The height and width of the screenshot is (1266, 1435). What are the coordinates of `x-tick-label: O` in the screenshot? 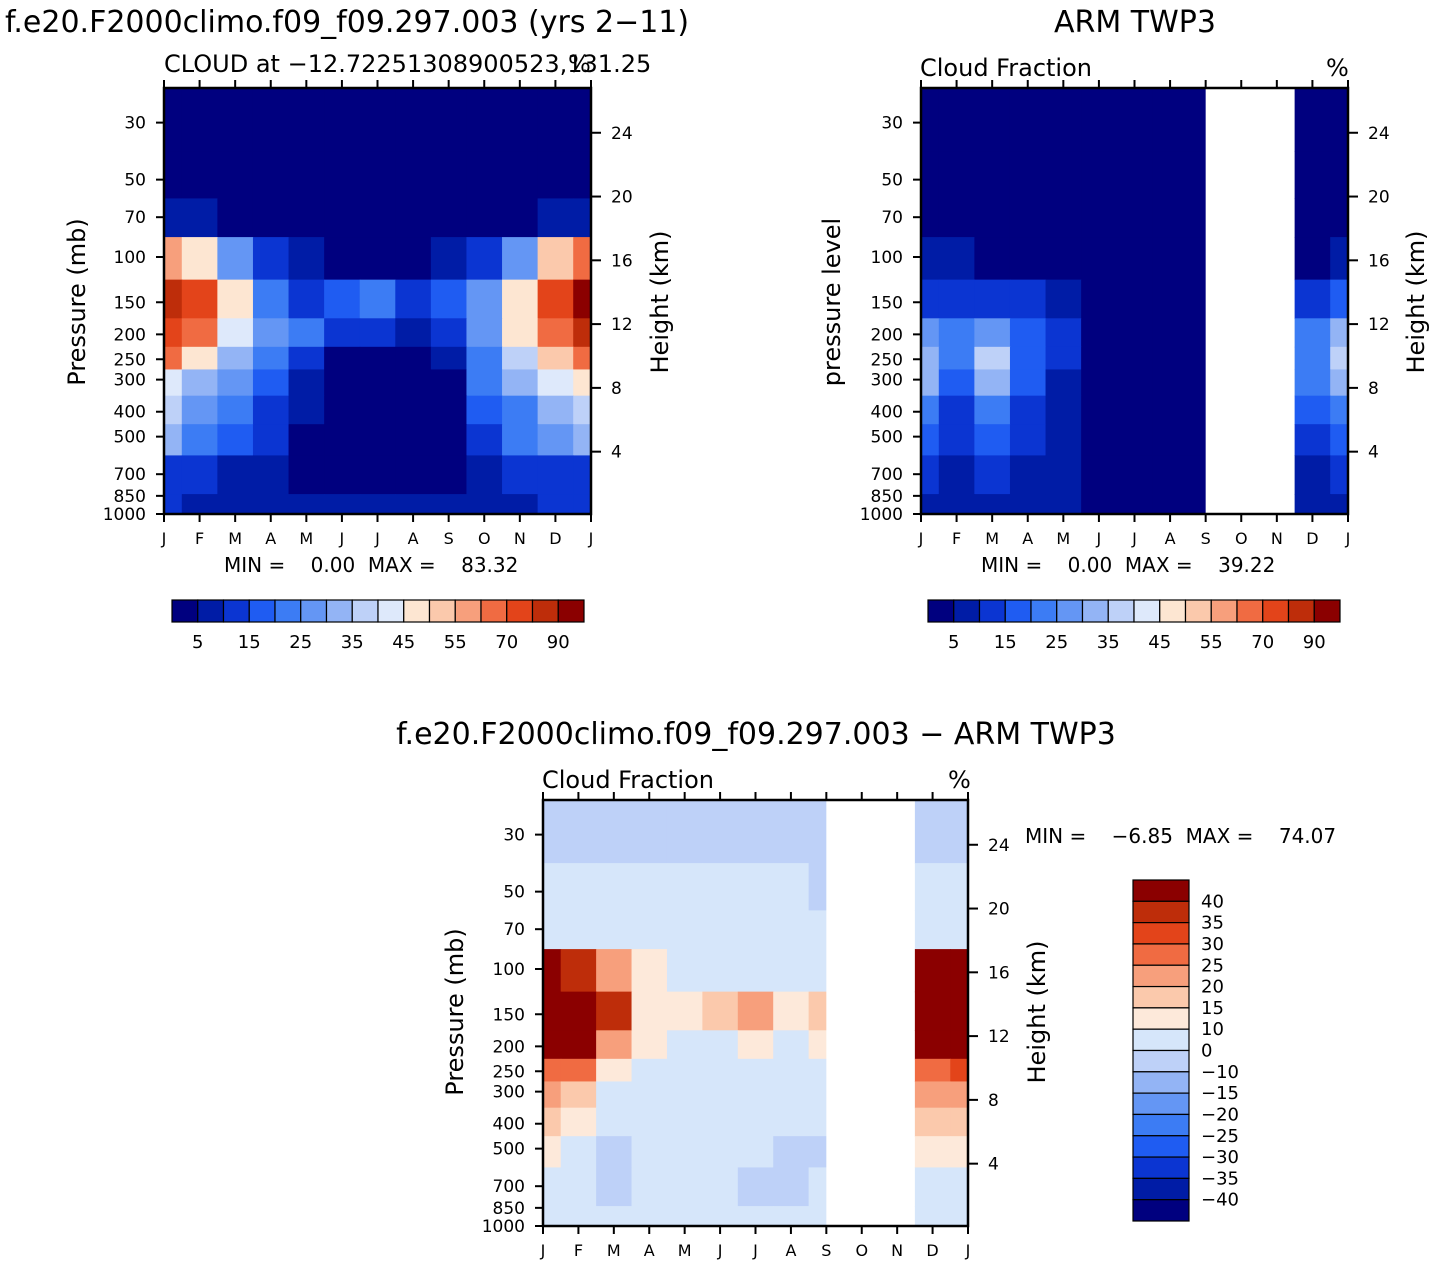 It's located at (861, 1250).